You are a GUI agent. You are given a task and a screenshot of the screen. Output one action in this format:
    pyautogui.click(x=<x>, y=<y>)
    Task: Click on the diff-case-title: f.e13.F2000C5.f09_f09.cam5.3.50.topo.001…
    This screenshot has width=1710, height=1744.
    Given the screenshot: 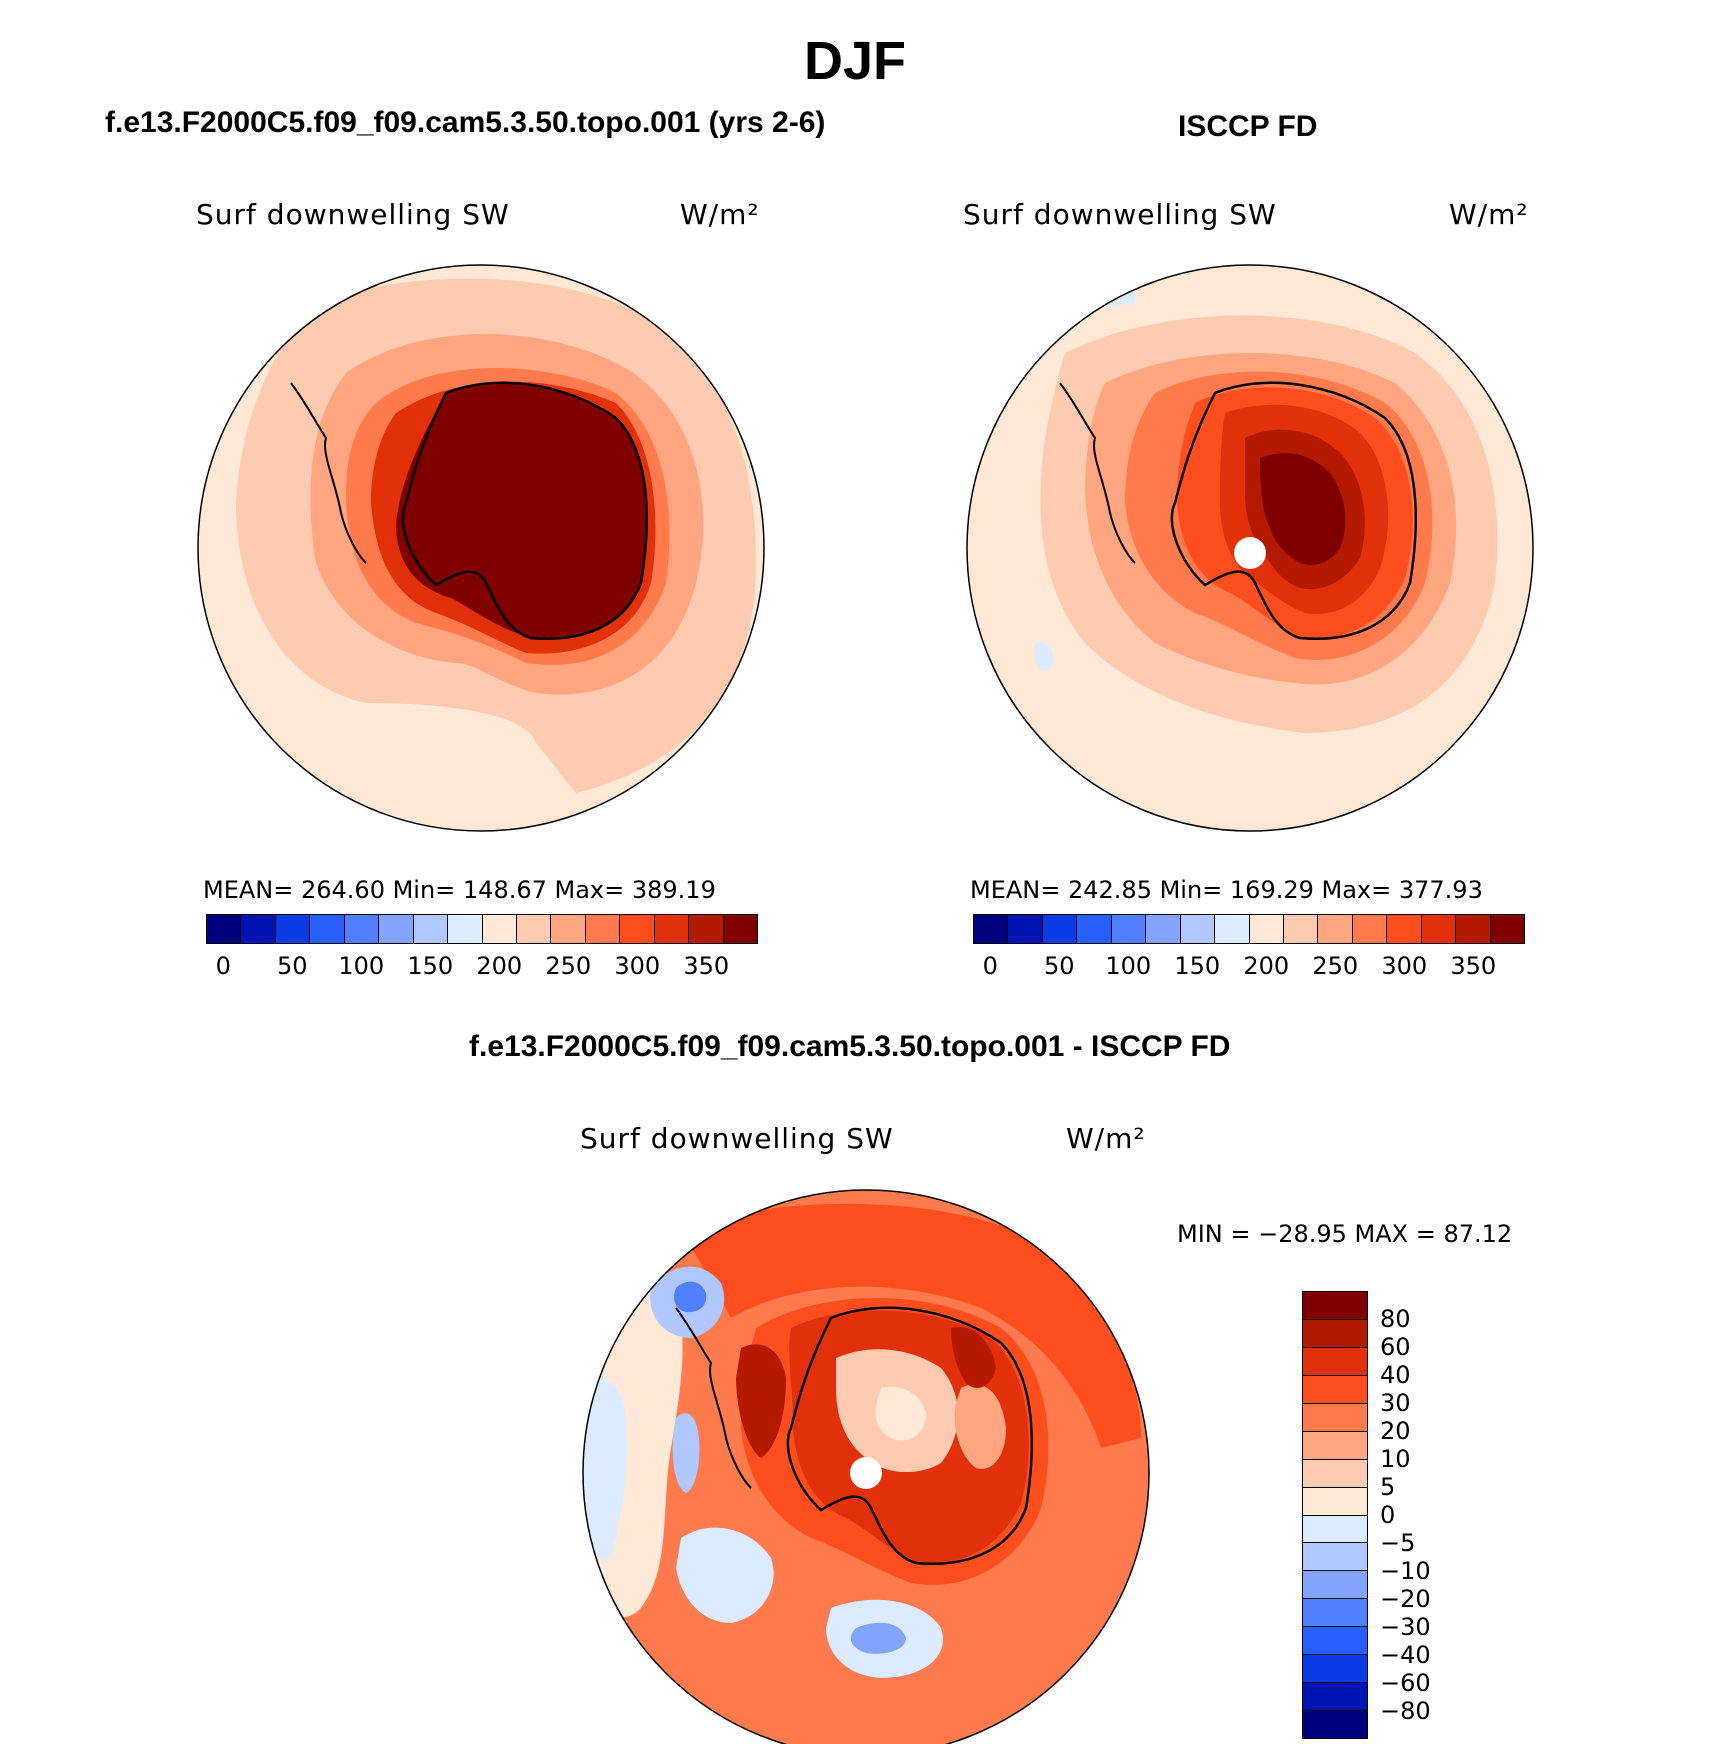 What is the action you would take?
    pyautogui.click(x=850, y=1046)
    